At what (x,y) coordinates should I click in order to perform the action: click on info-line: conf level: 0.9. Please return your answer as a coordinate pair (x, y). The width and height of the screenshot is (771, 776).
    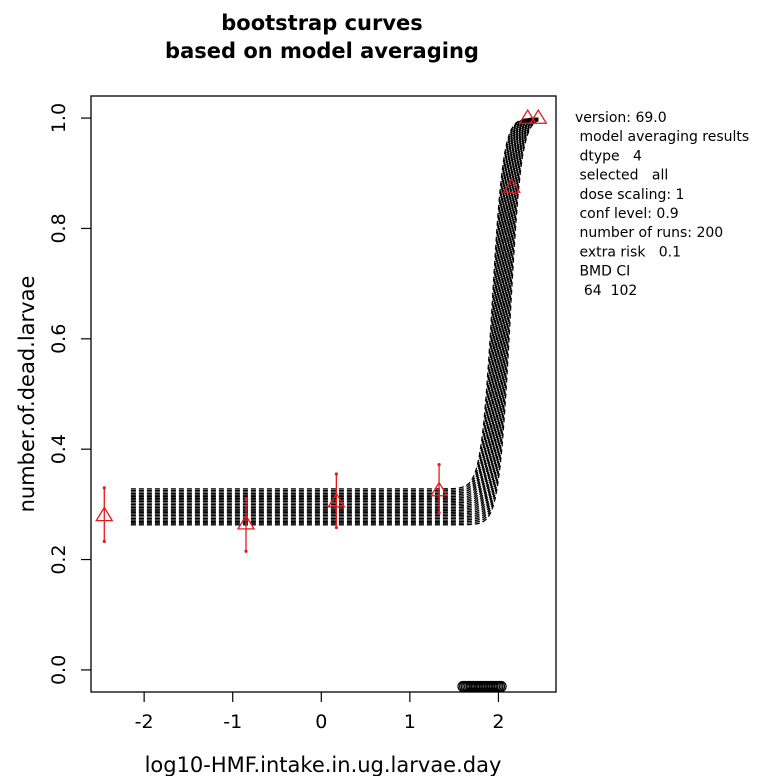
    Looking at the image, I should click on (627, 214).